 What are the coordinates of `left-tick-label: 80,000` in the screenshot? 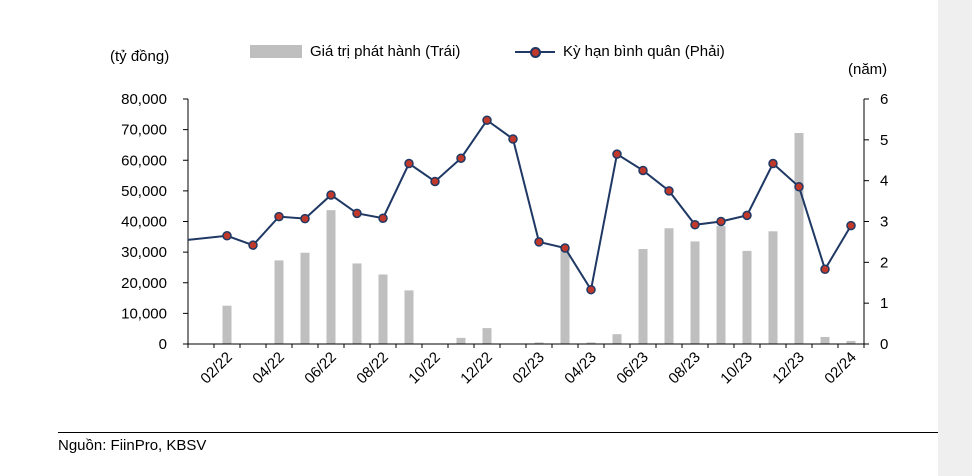 It's located at (144, 99).